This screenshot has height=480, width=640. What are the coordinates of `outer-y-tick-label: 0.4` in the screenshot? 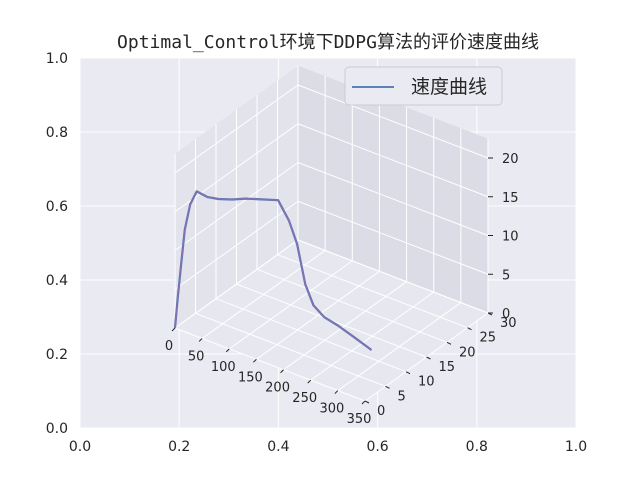 It's located at (57, 281).